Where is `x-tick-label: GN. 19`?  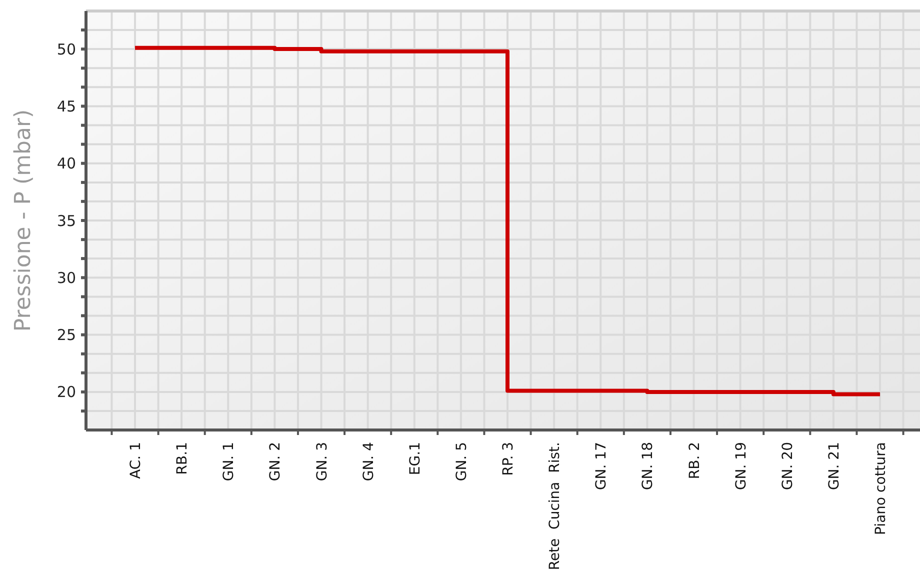
x-tick-label: GN. 19 is located at coordinates (741, 466).